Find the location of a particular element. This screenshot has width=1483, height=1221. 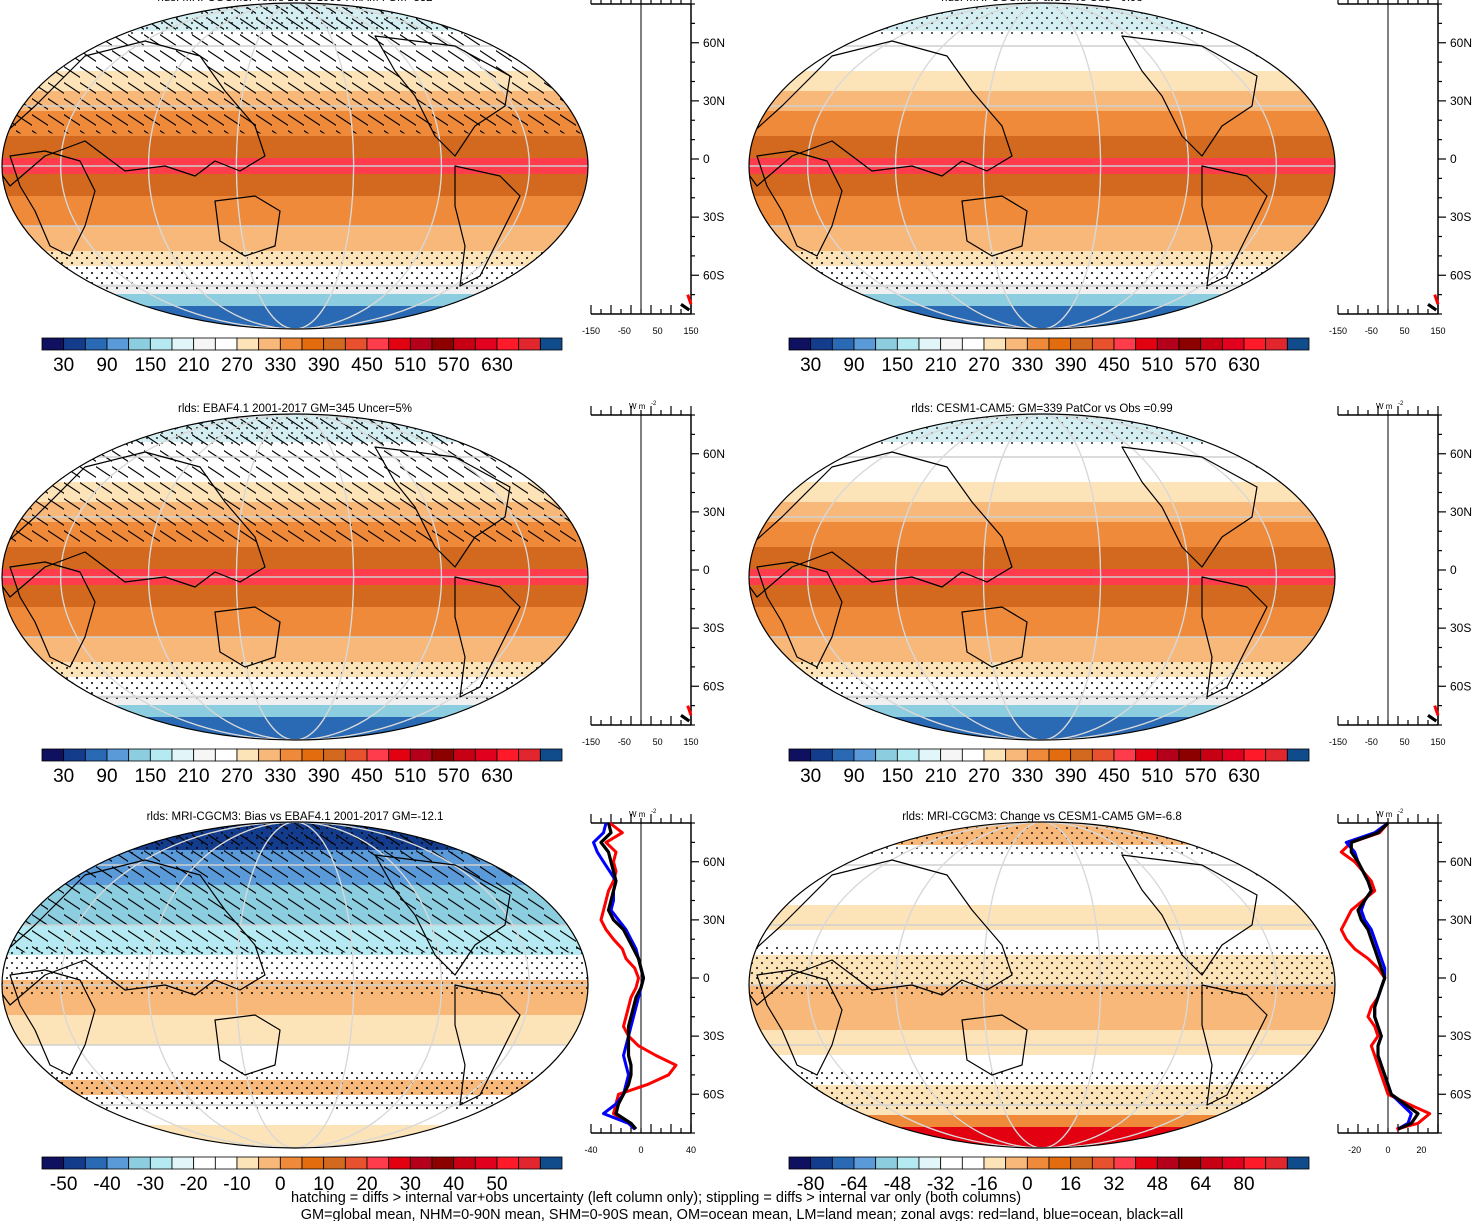

zonal-x-tick-label: -40 is located at coordinates (590, 1150).